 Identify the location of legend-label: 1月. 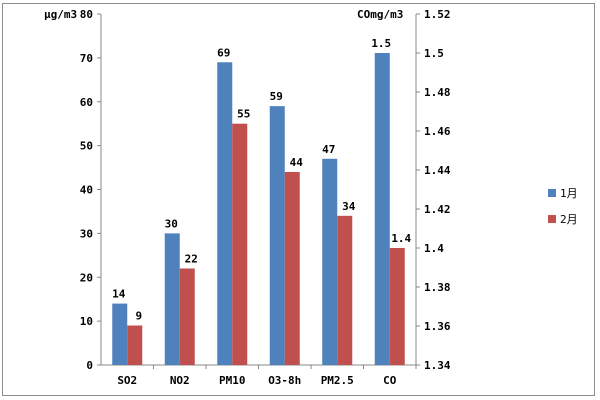
(569, 193).